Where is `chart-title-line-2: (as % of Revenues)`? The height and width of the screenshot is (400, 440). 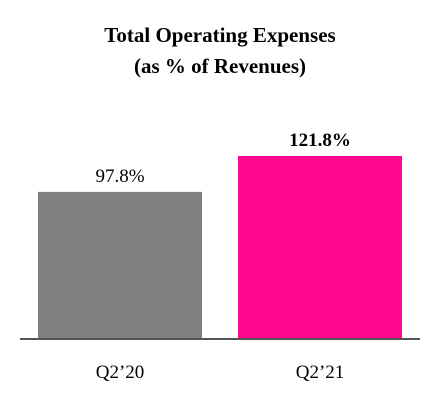 chart-title-line-2: (as % of Revenues) is located at coordinates (220, 66).